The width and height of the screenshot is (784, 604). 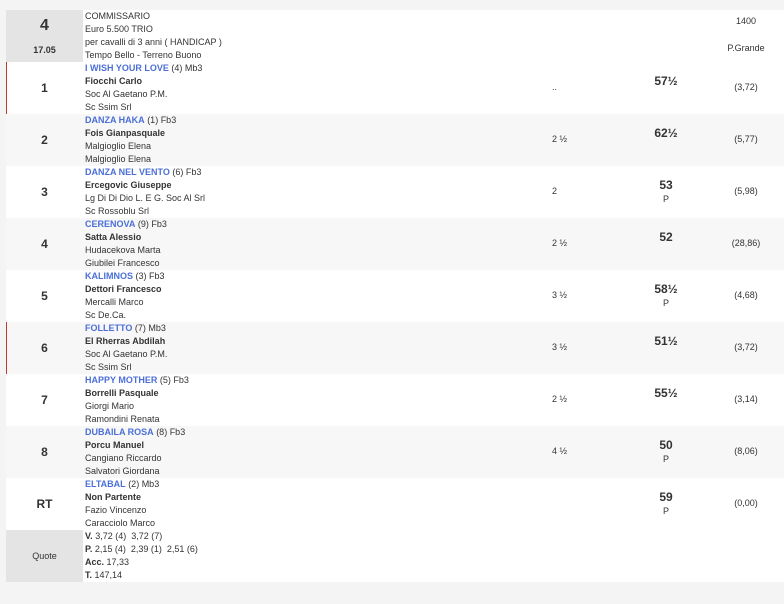 I want to click on owner: Salvatori Giordana, so click(x=122, y=471).